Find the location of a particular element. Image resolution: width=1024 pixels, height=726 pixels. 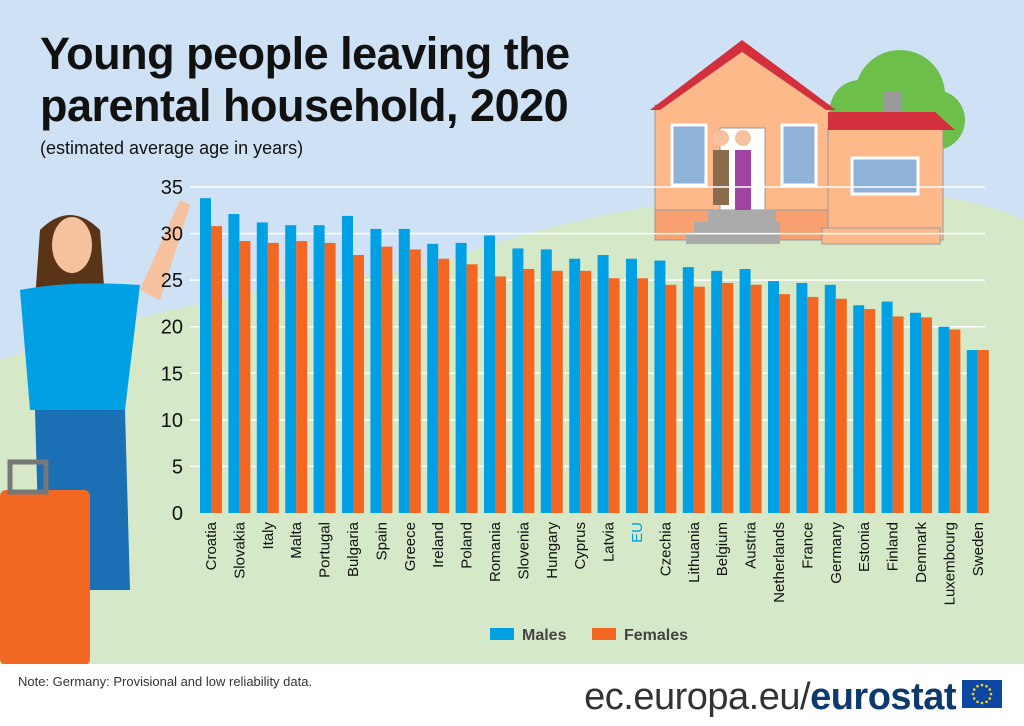

bar-females-czechia is located at coordinates (671, 398).